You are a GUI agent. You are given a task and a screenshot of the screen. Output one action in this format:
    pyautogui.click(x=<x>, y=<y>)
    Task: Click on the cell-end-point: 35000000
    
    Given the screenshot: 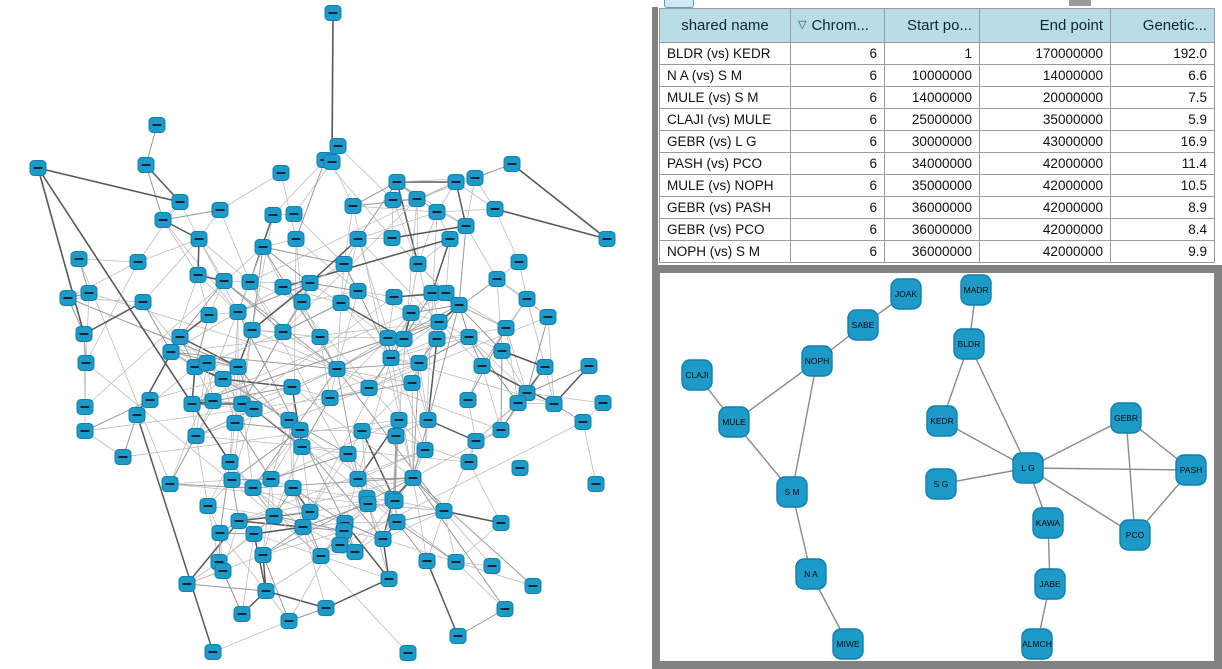 What is the action you would take?
    pyautogui.click(x=1045, y=119)
    